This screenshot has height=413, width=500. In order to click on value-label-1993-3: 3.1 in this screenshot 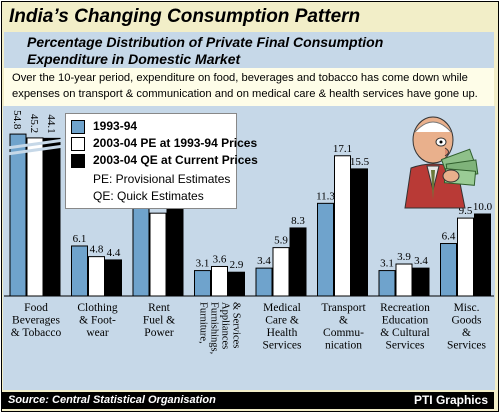, I will do `click(203, 264)`.